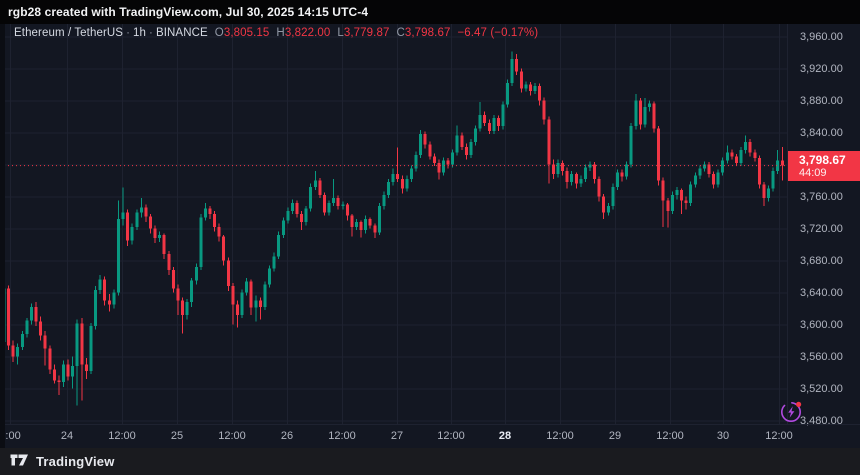 This screenshot has width=860, height=475. I want to click on price-axis-label: 3,960.00, so click(821, 36).